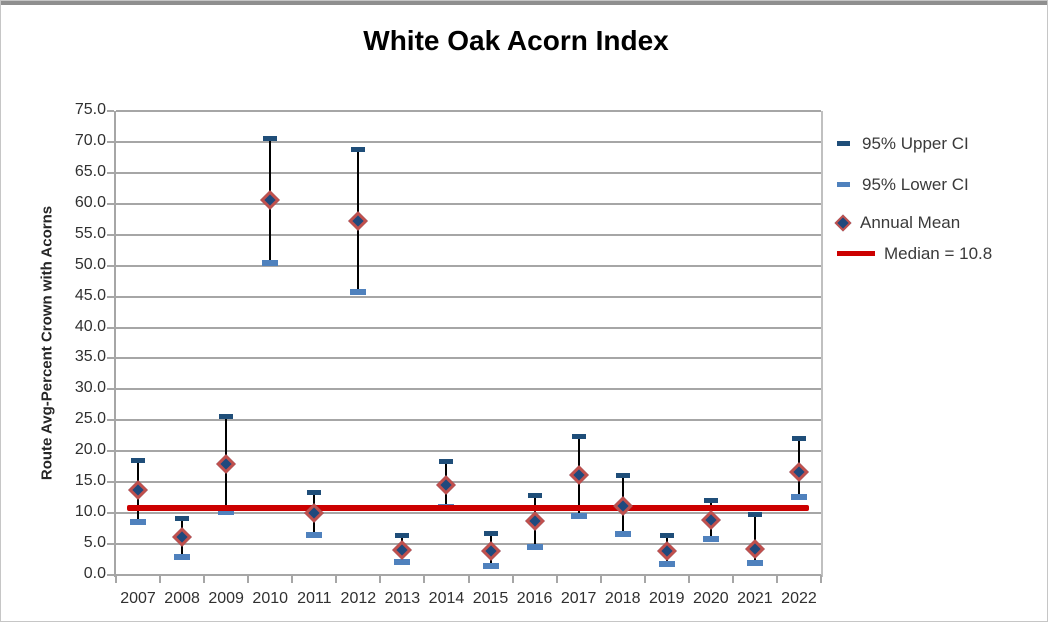 This screenshot has height=622, width=1048. Describe the element at coordinates (94, 543) in the screenshot. I see `y-tick-label: 5.0` at that location.